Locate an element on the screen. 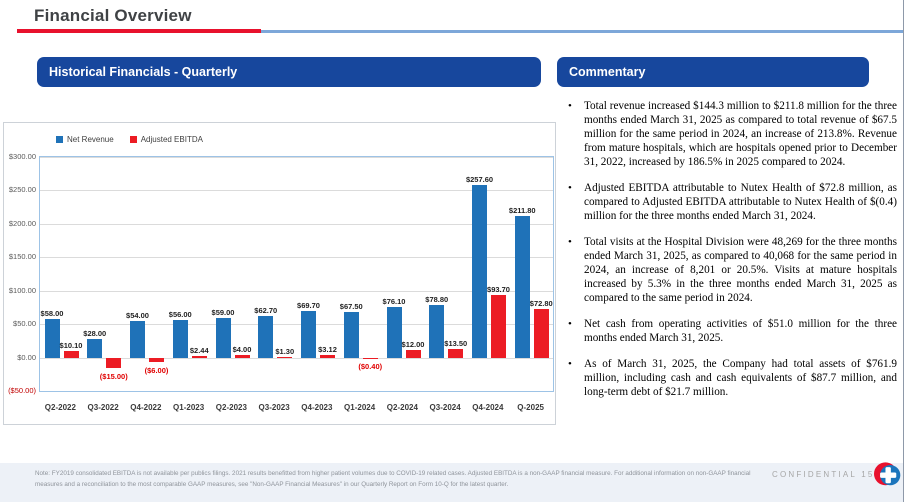 This screenshot has height=502, width=908. bar-value-label: $13.50 is located at coordinates (456, 343).